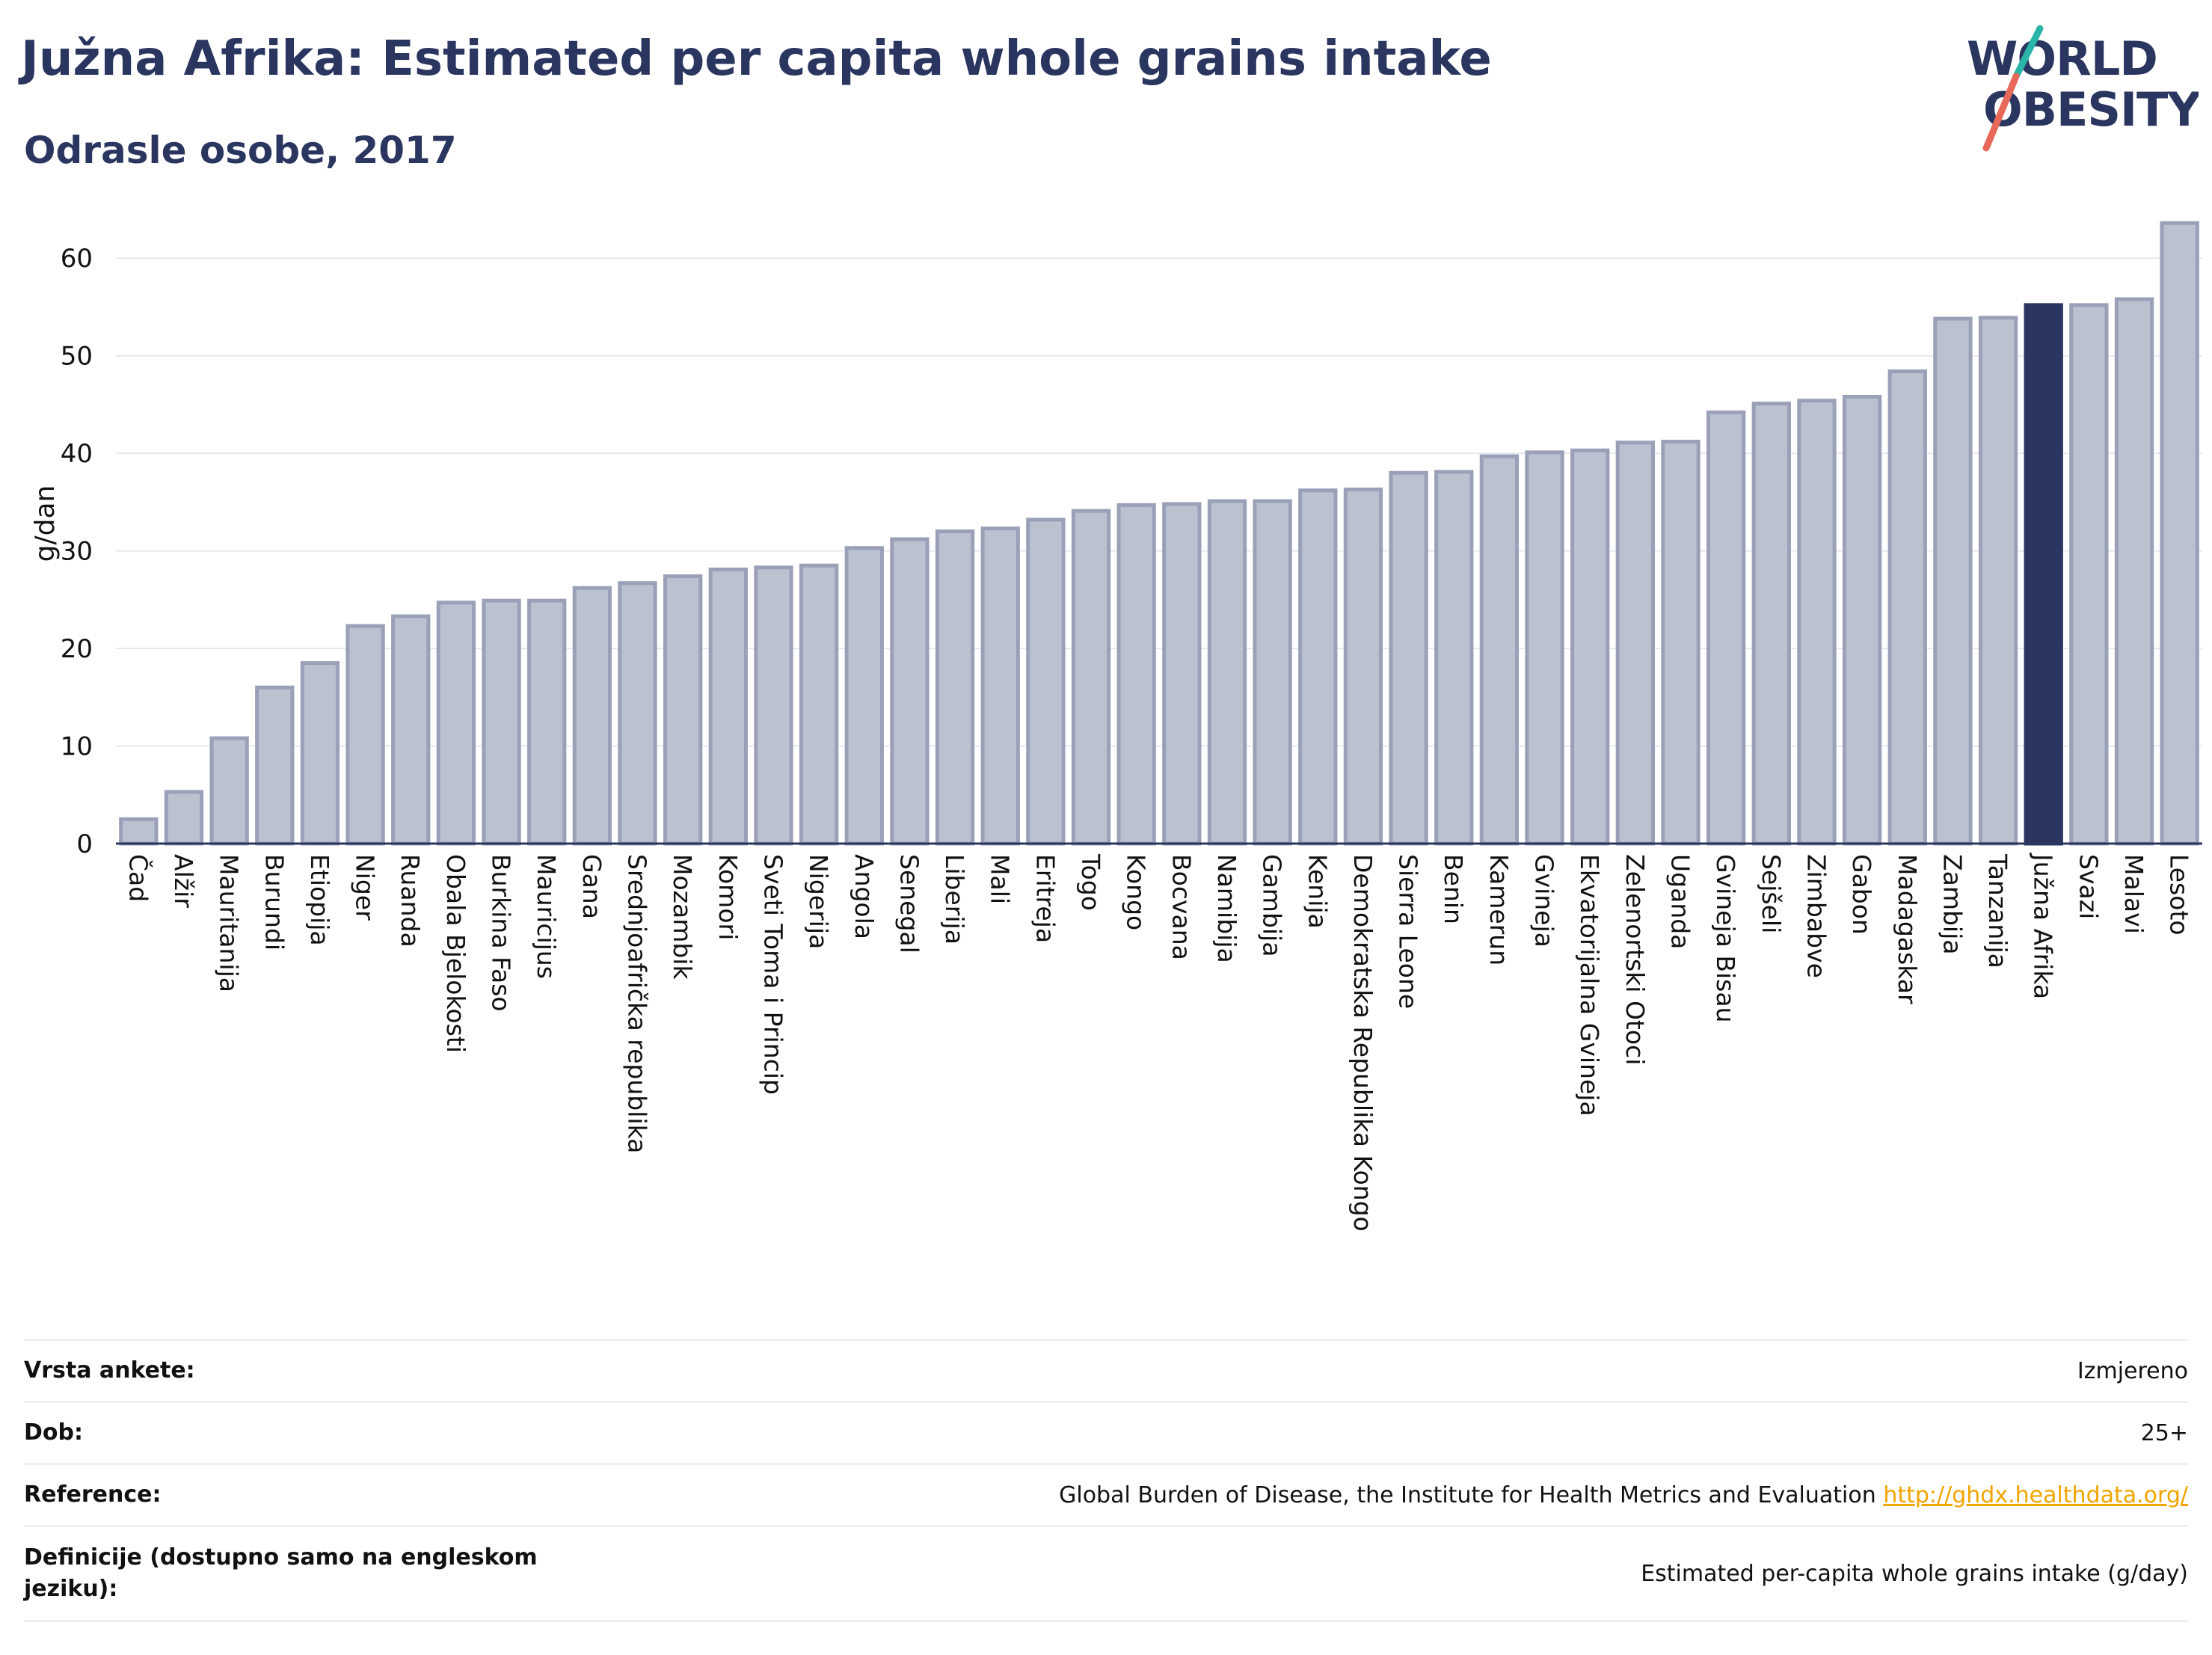  What do you see at coordinates (77, 357) in the screenshot?
I see `y-tick-label: 50` at bounding box center [77, 357].